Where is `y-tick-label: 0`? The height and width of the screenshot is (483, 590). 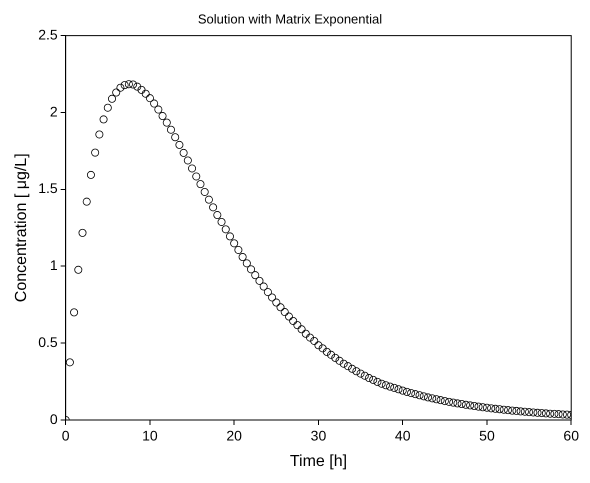
y-tick-label: 0 is located at coordinates (54, 418).